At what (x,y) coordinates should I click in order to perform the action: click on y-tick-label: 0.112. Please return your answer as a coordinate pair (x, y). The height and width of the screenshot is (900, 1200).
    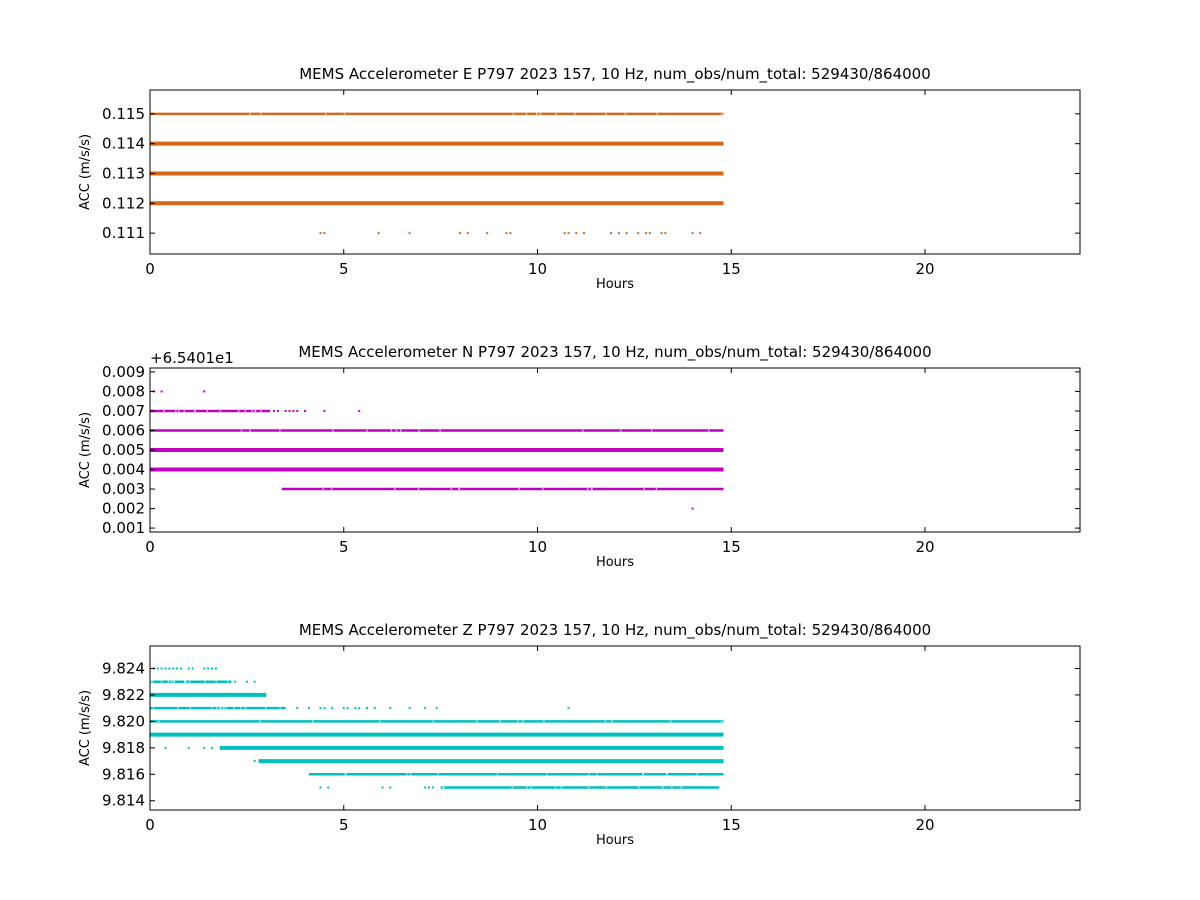
    Looking at the image, I should click on (123, 203).